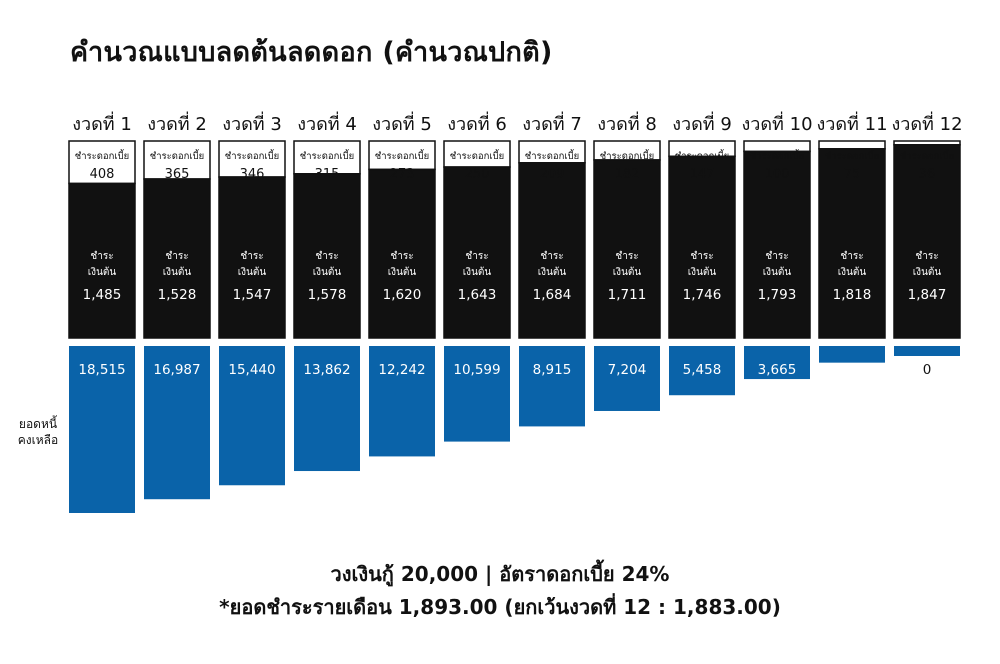  Describe the element at coordinates (476, 370) in the screenshot. I see `remaining-value-label: 10,599` at that location.